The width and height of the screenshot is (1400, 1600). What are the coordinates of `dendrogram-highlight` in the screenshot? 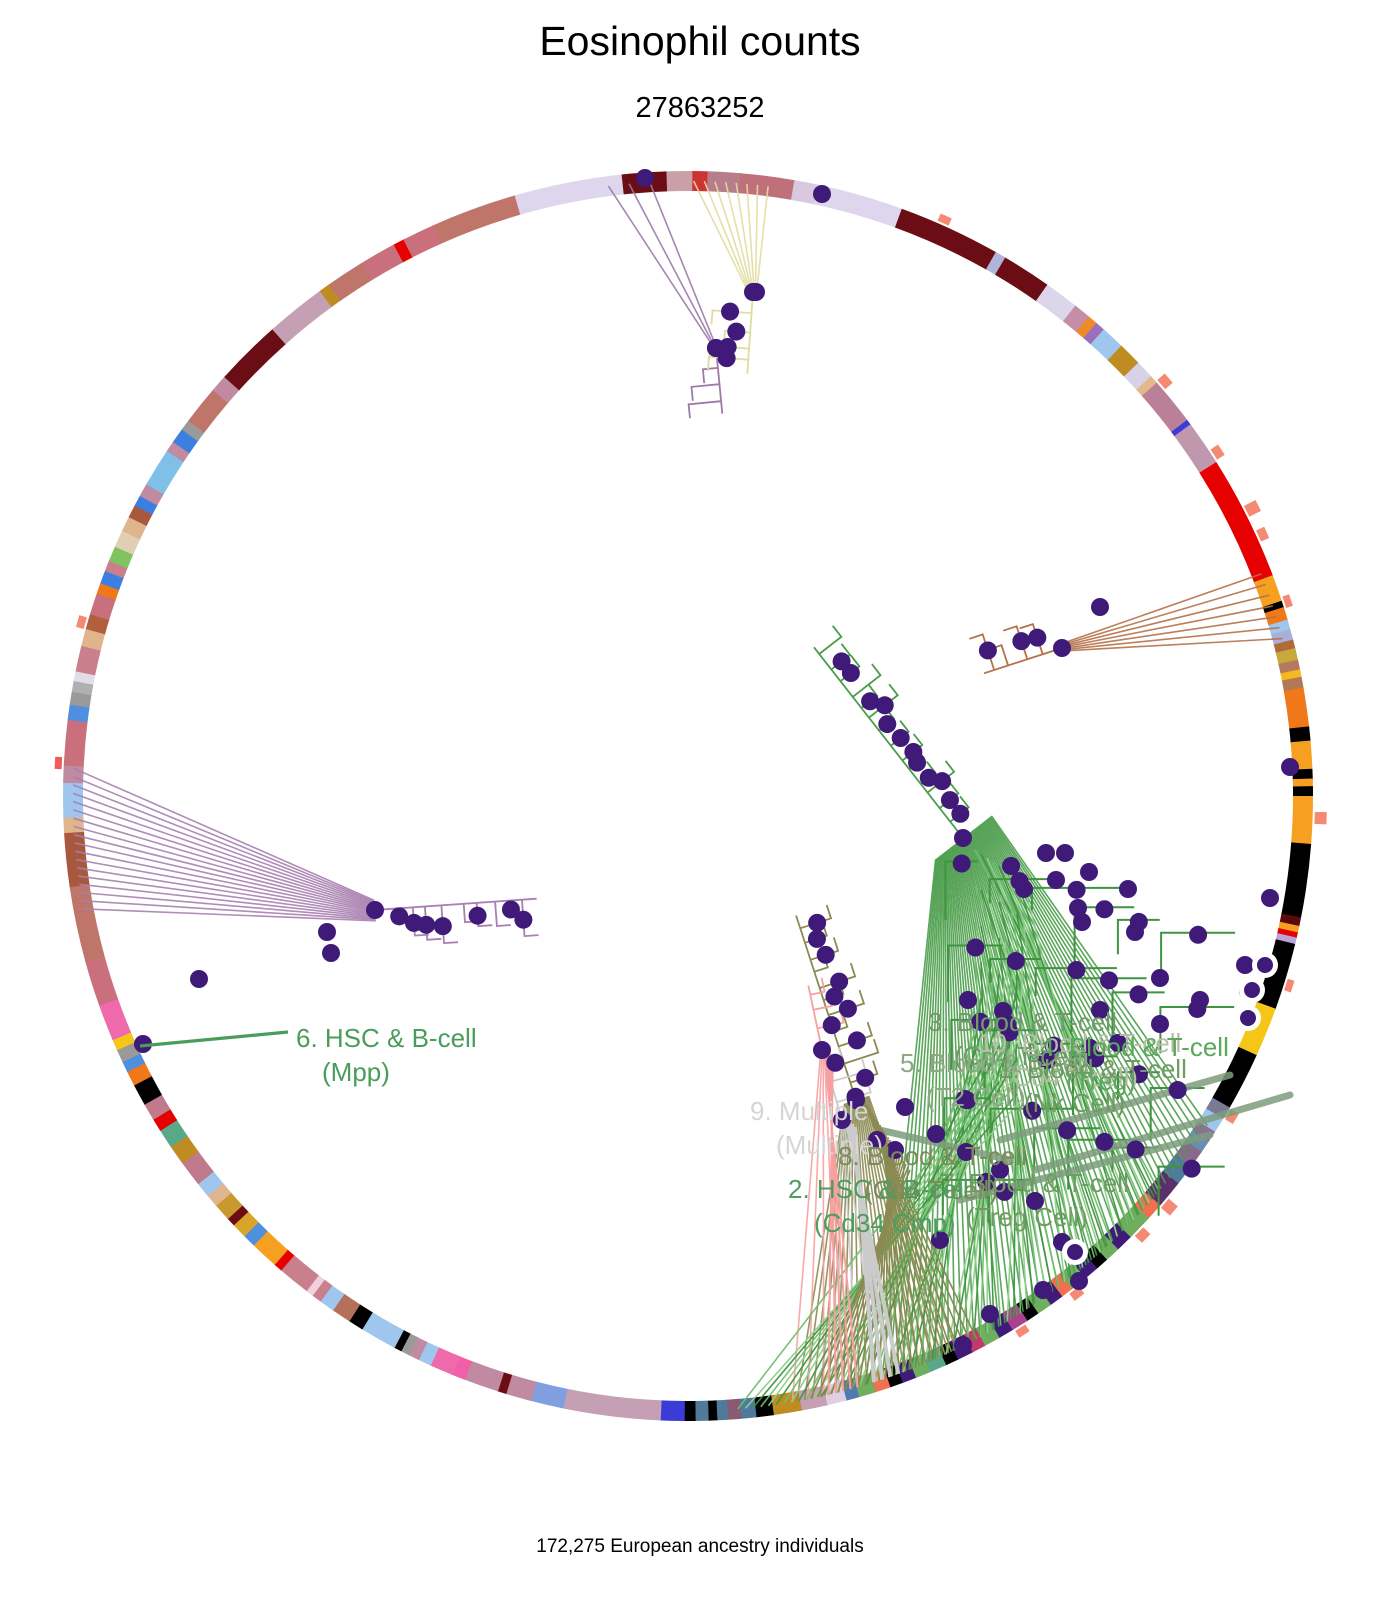 It's located at (1115, 1107).